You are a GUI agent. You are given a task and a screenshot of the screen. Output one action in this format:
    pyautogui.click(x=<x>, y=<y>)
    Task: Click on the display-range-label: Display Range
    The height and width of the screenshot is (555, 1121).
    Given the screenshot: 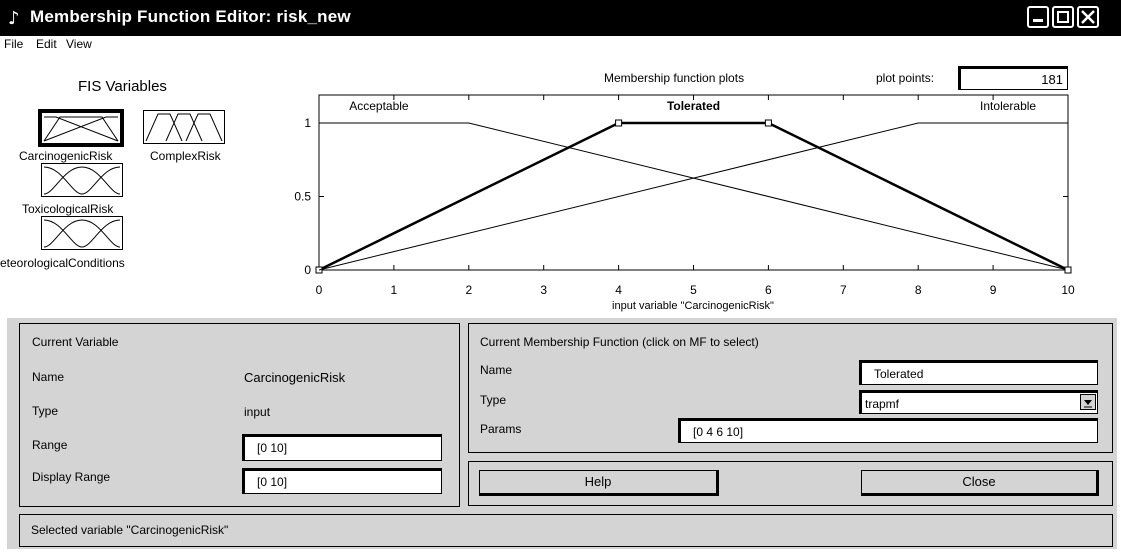 What is the action you would take?
    pyautogui.click(x=71, y=477)
    